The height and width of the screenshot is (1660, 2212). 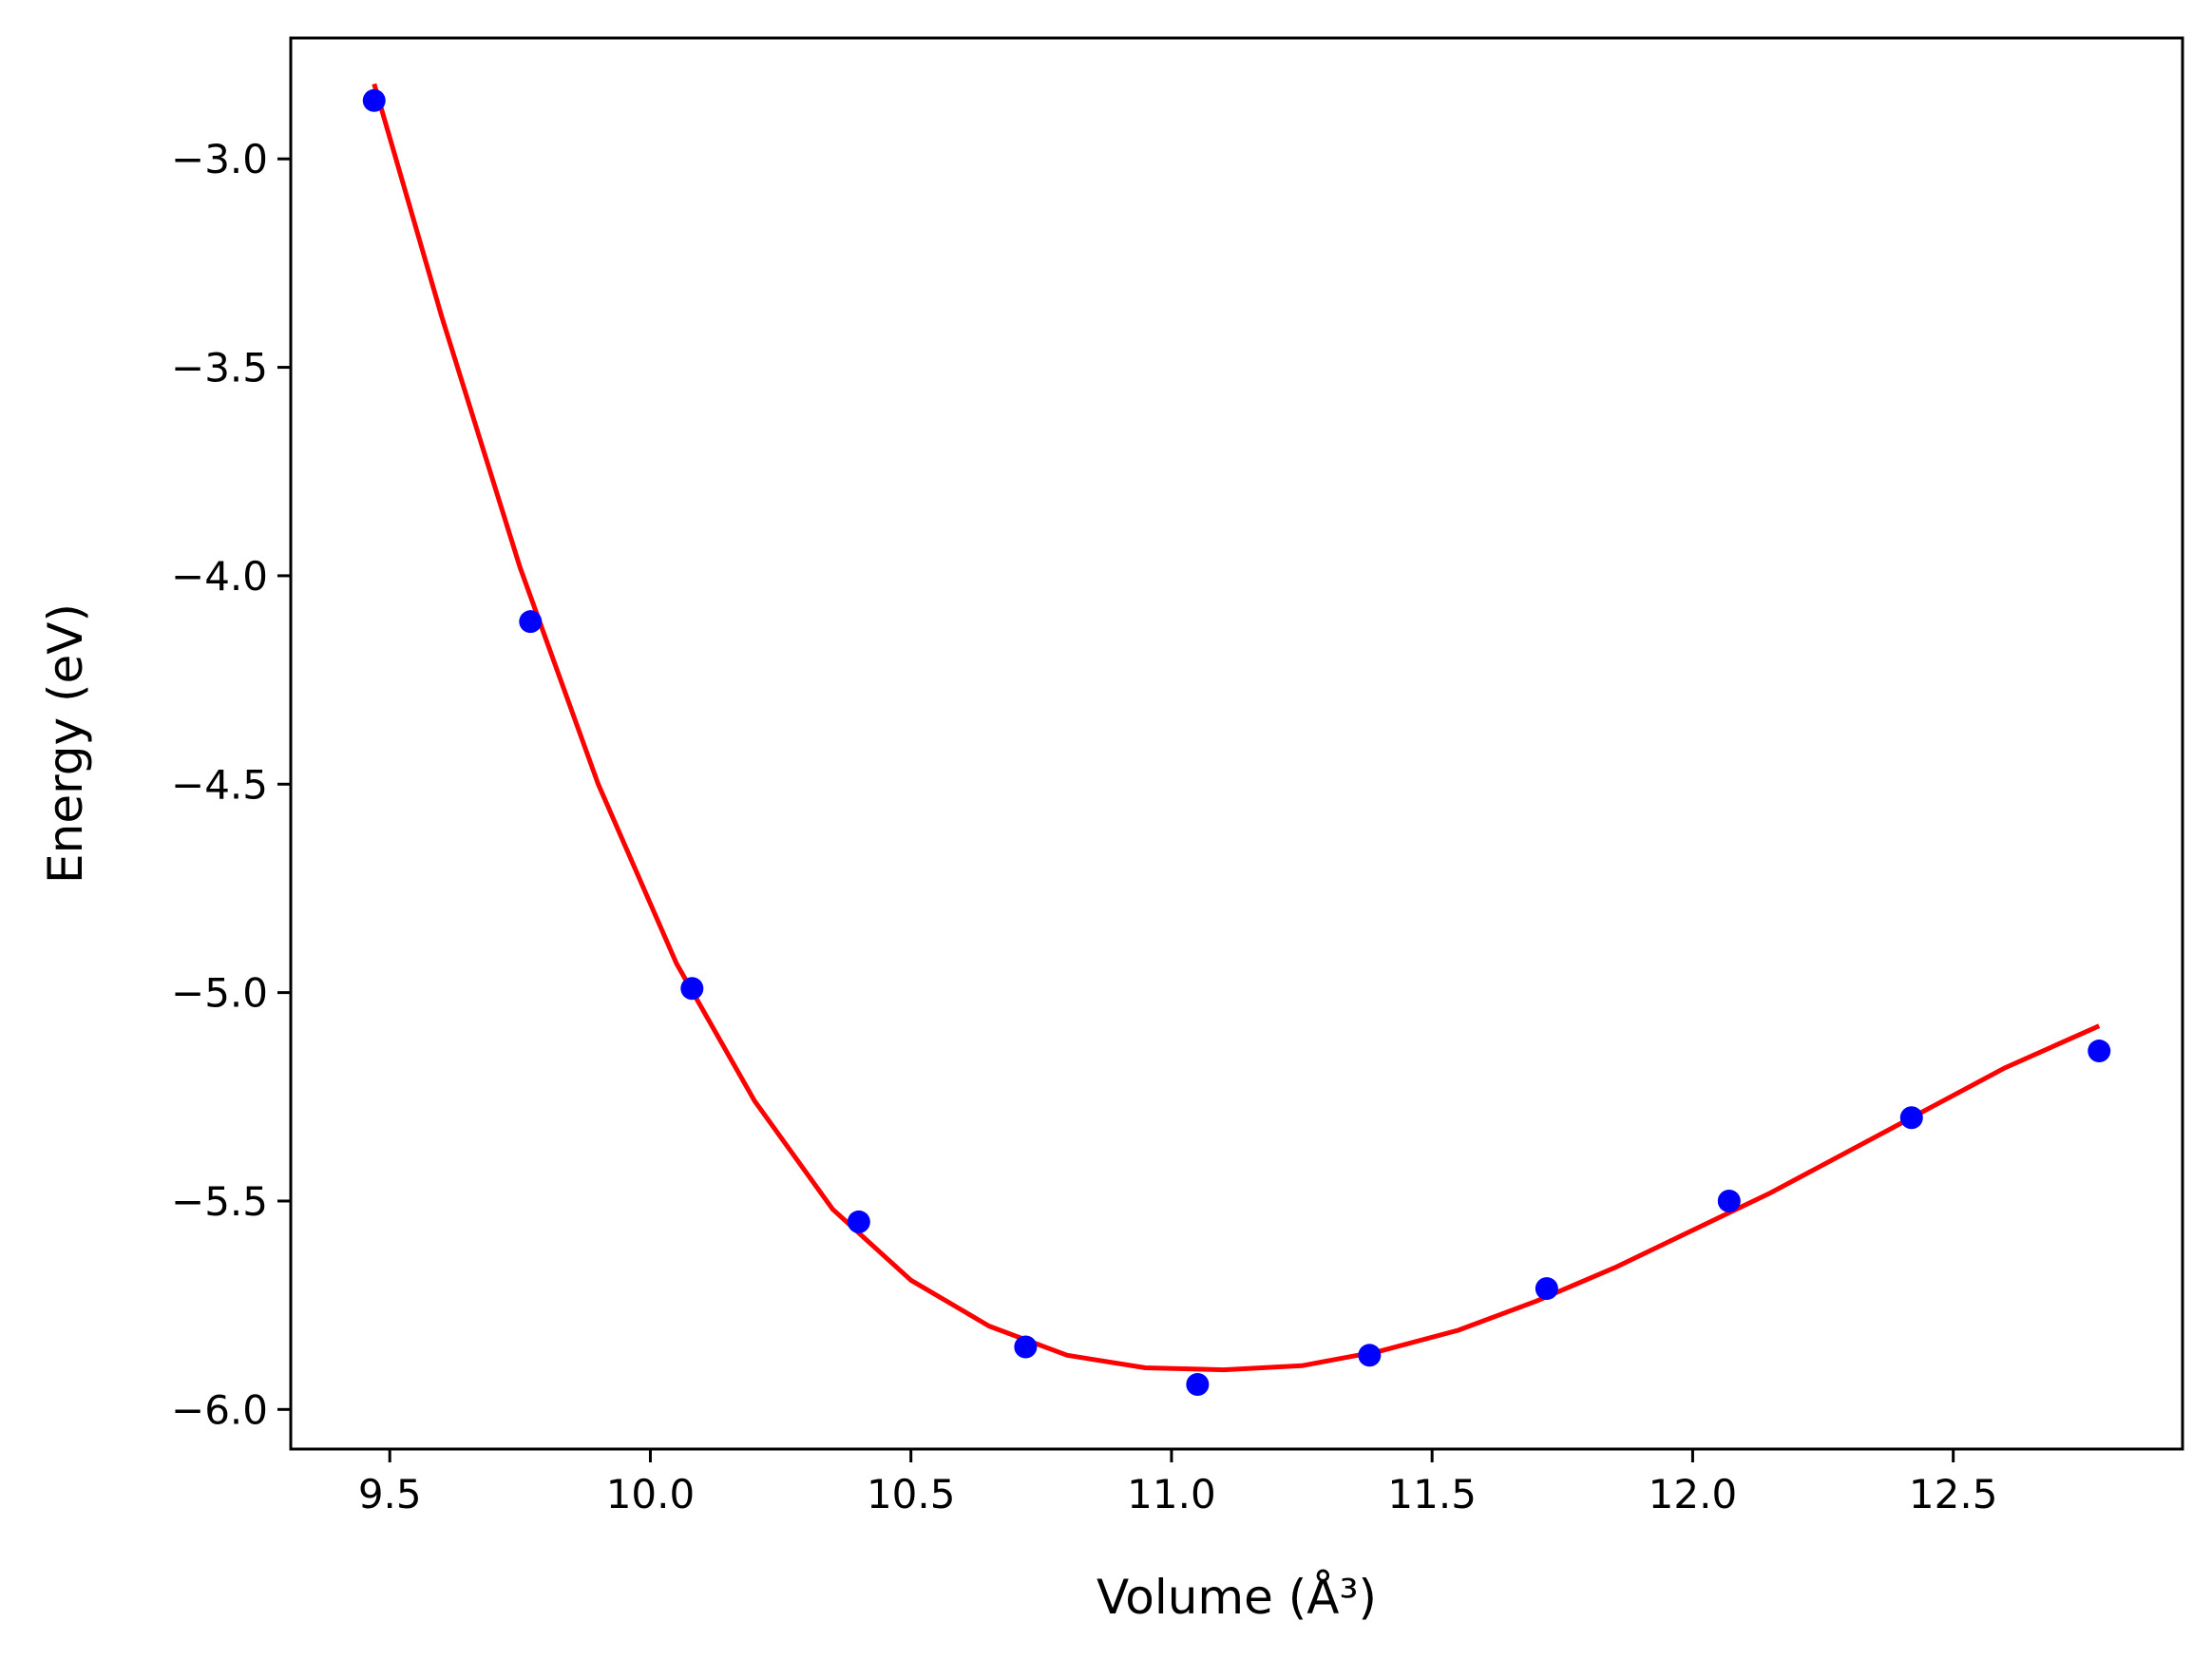 I want to click on y-tick-label: −5.5, so click(x=219, y=1201).